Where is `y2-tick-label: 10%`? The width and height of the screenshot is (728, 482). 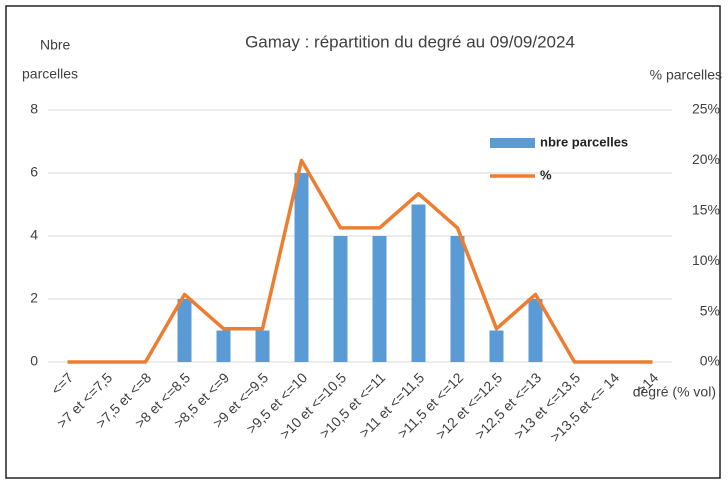
y2-tick-label: 10% is located at coordinates (706, 260).